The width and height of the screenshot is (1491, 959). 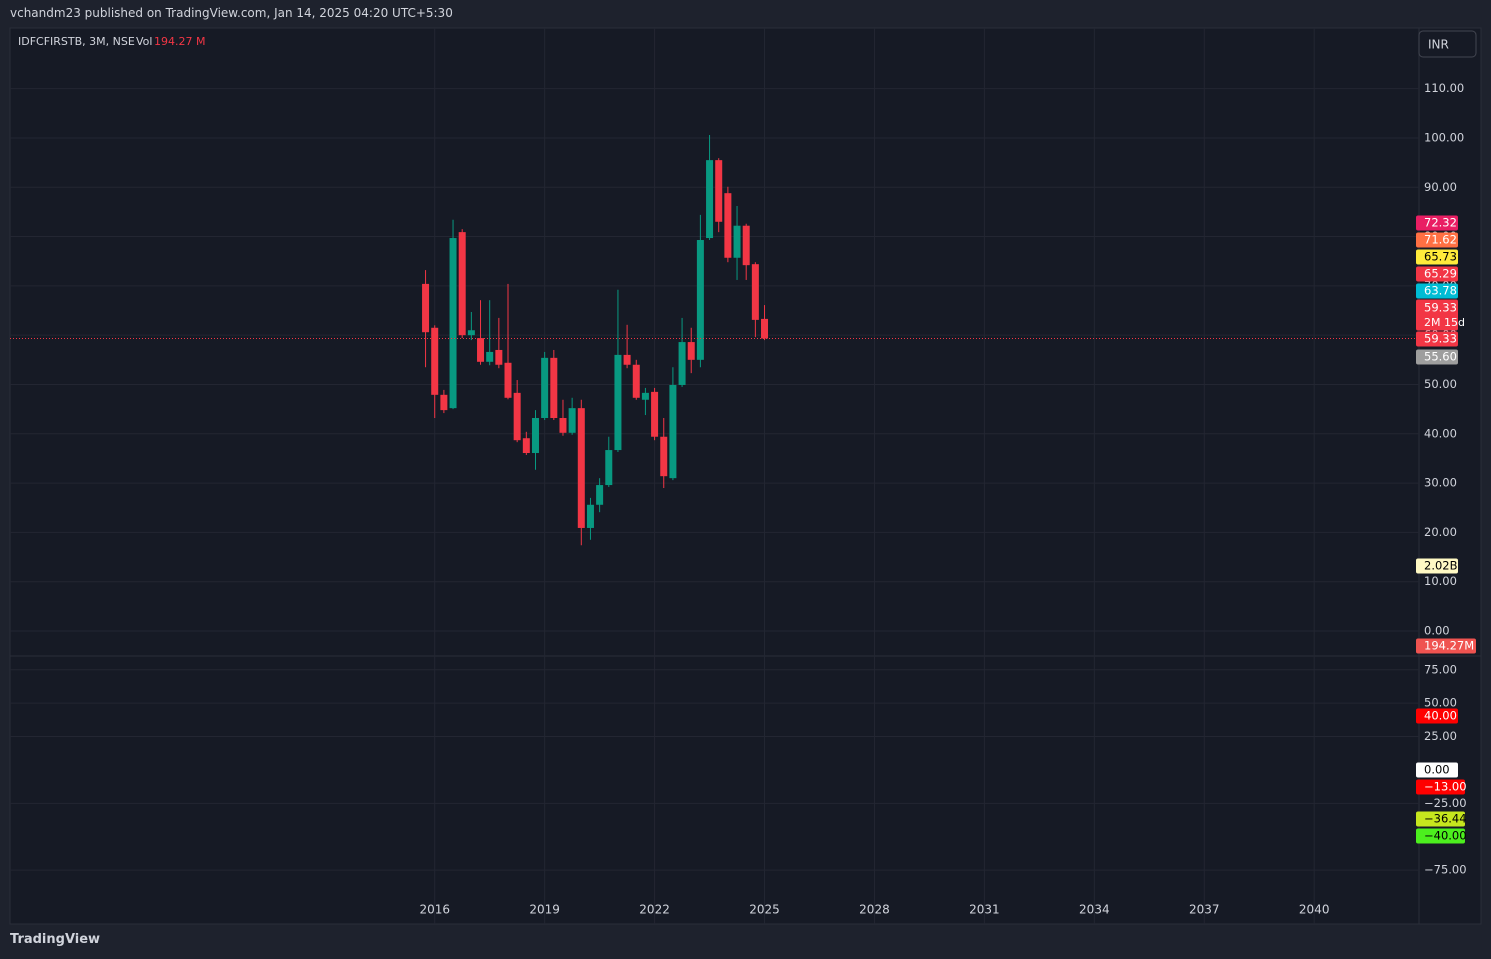 What do you see at coordinates (1440, 581) in the screenshot?
I see `y-tick-label: 10.00` at bounding box center [1440, 581].